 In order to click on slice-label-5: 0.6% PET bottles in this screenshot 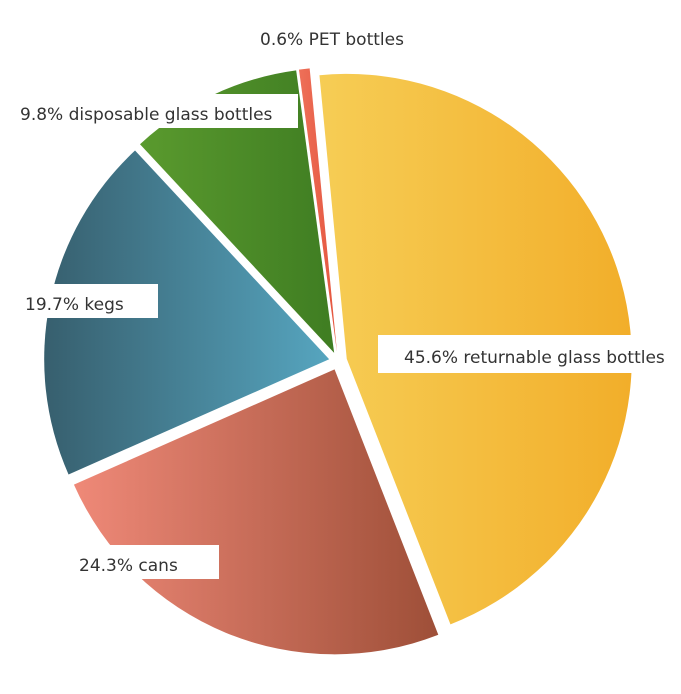, I will do `click(337, 37)`.